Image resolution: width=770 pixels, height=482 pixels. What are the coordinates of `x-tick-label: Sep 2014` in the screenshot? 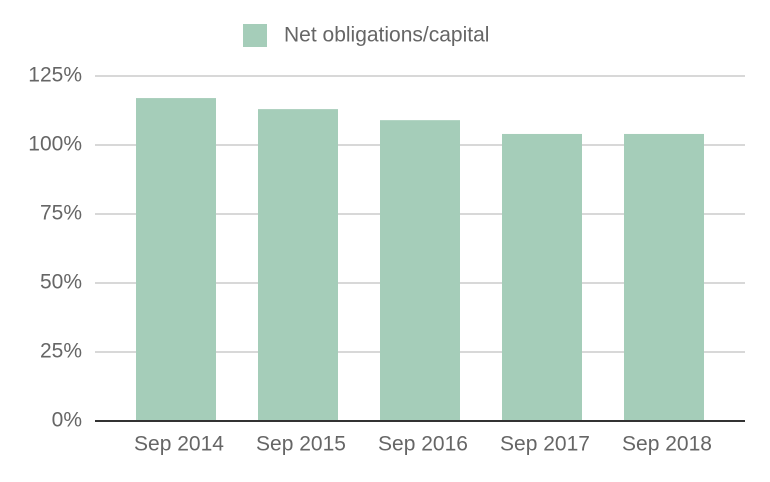 It's located at (179, 444).